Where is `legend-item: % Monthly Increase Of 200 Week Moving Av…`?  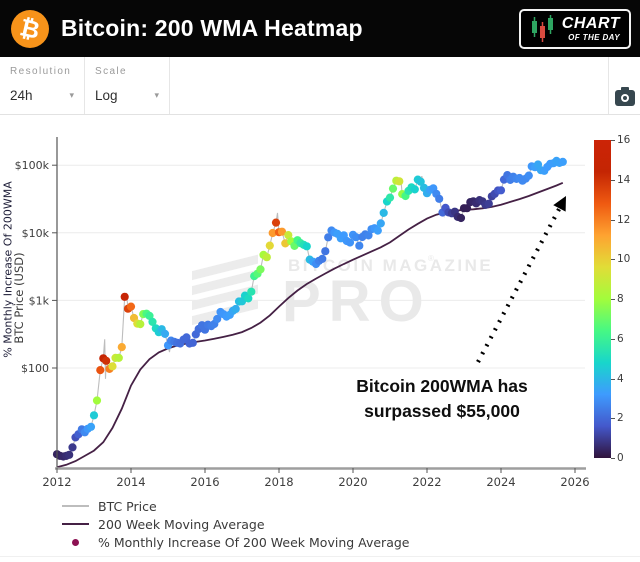
legend-item: % Monthly Increase Of 200 Week Moving Av… is located at coordinates (235, 542).